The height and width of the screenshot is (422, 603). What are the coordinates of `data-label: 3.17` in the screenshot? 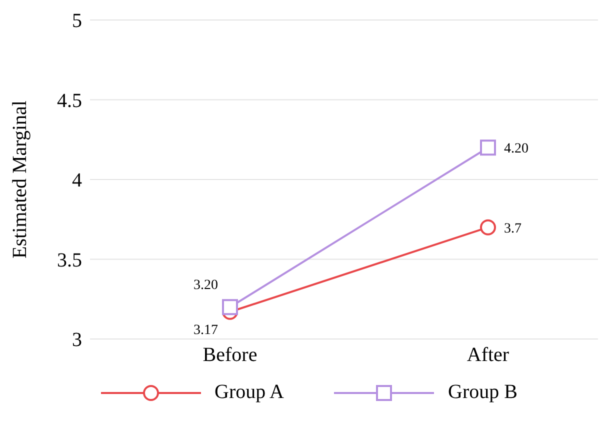 It's located at (206, 330).